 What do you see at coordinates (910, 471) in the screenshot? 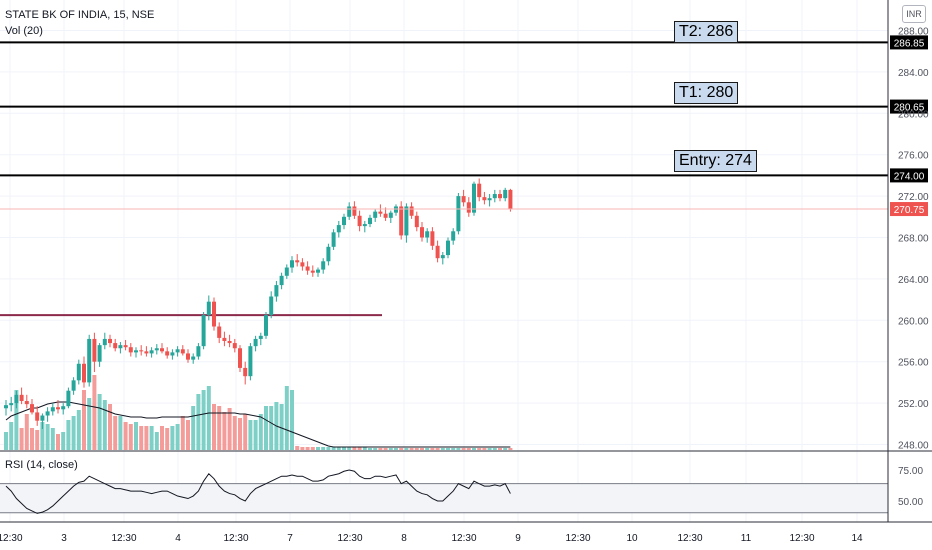
I see `rsi-tick-label: 75.00` at bounding box center [910, 471].